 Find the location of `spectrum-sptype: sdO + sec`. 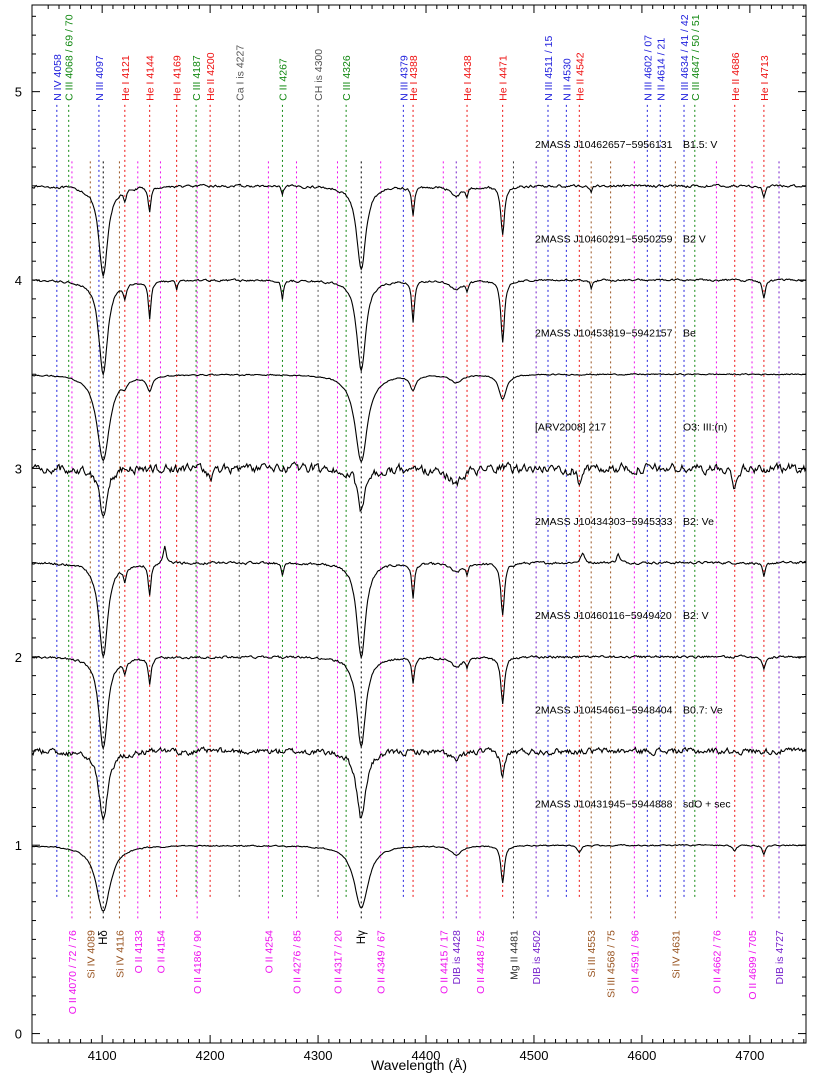

spectrum-sptype: sdO + sec is located at coordinates (707, 805).